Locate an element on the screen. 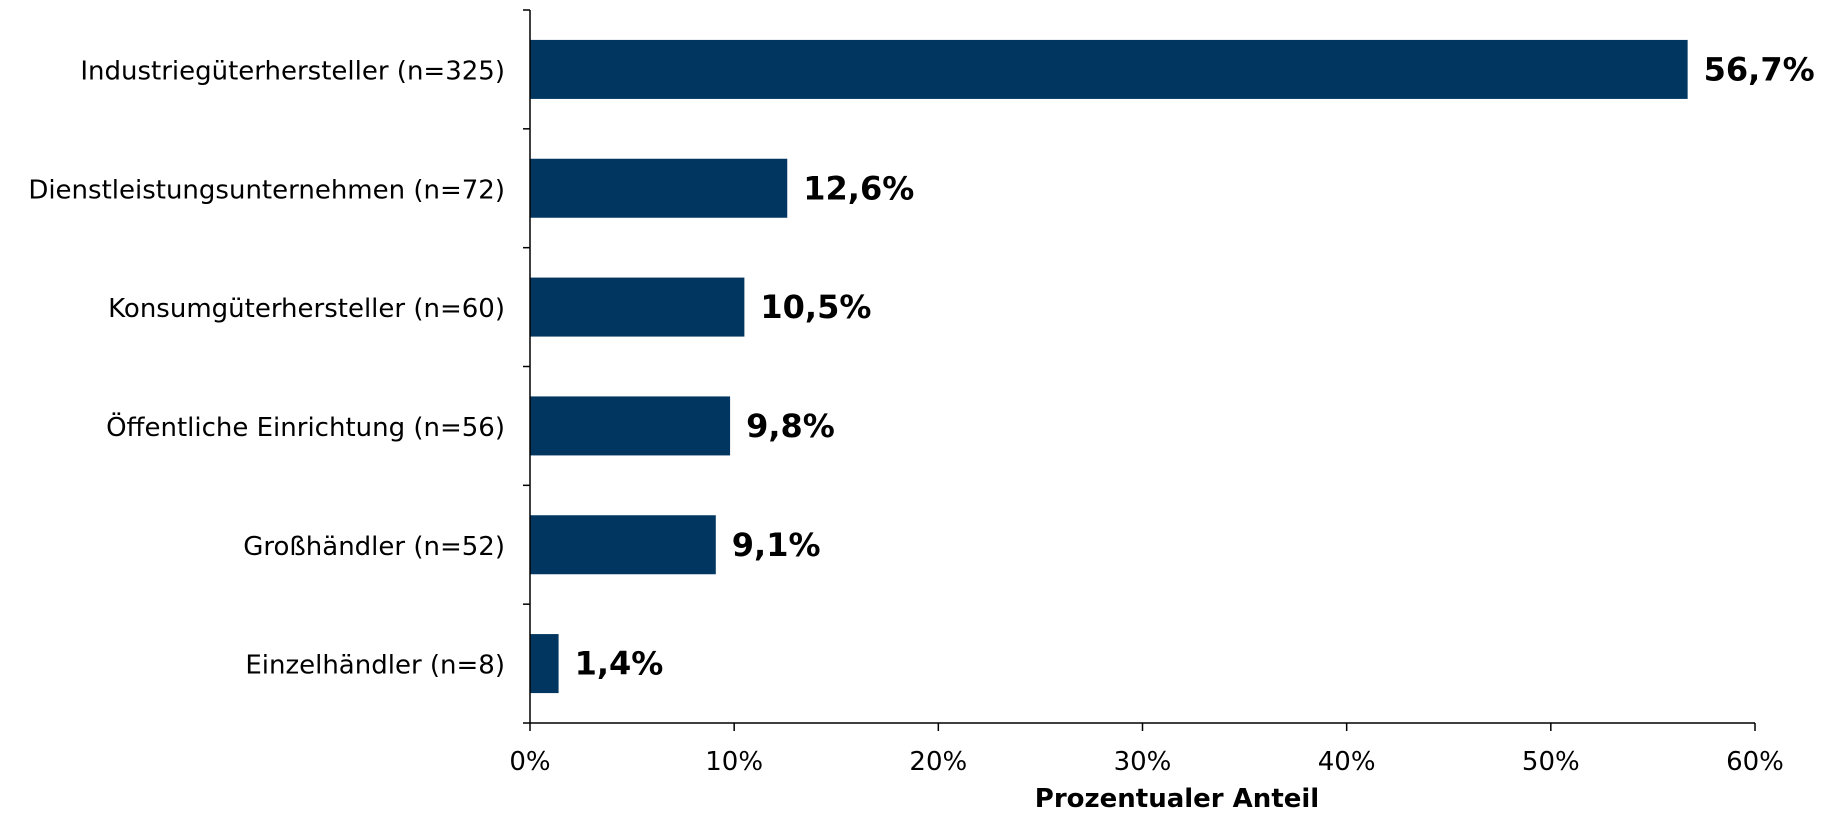  x-tick-label: 20% is located at coordinates (938, 762).